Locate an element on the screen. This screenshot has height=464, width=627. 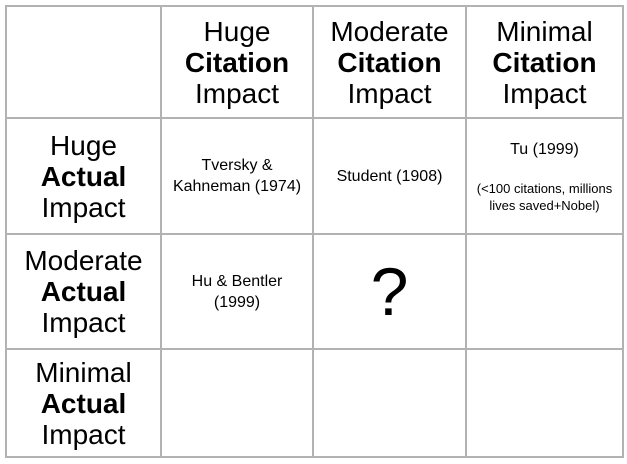
col-header-huge-citation-impact: Huge Citation Impact is located at coordinates (238, 63).